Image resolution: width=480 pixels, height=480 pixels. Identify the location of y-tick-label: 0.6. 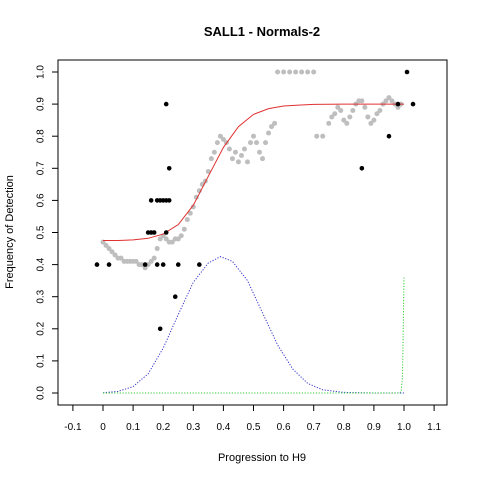
(41, 200).